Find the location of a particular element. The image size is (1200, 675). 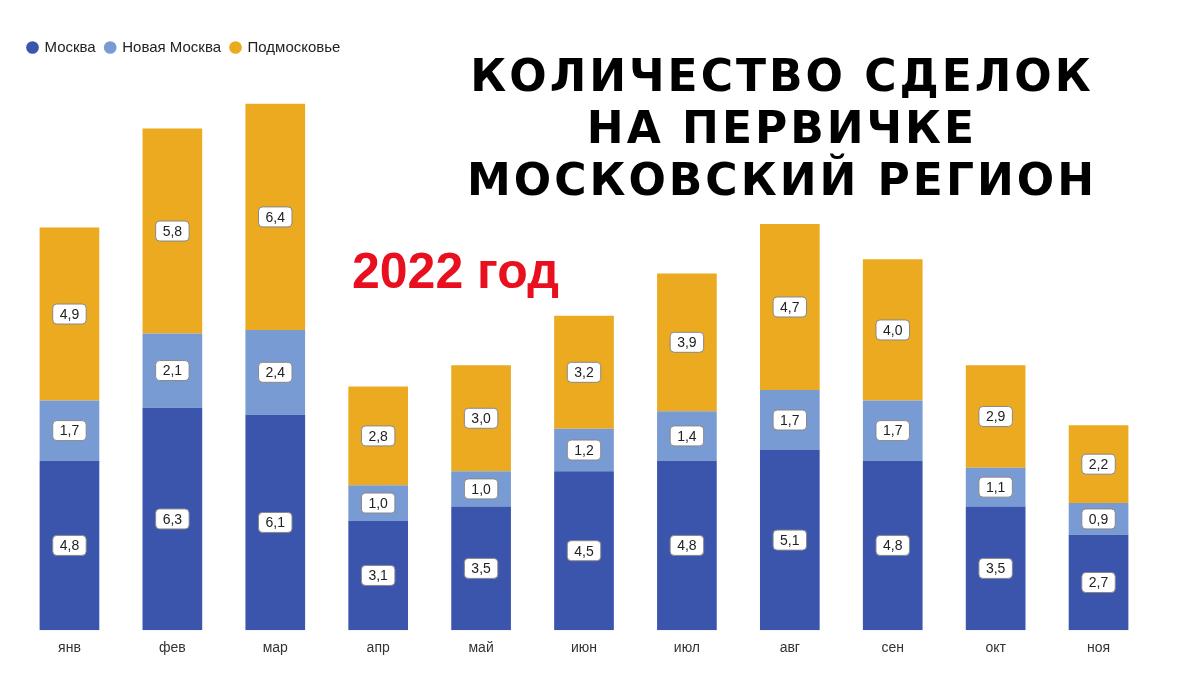

x-tick-label: янв is located at coordinates (69, 647).